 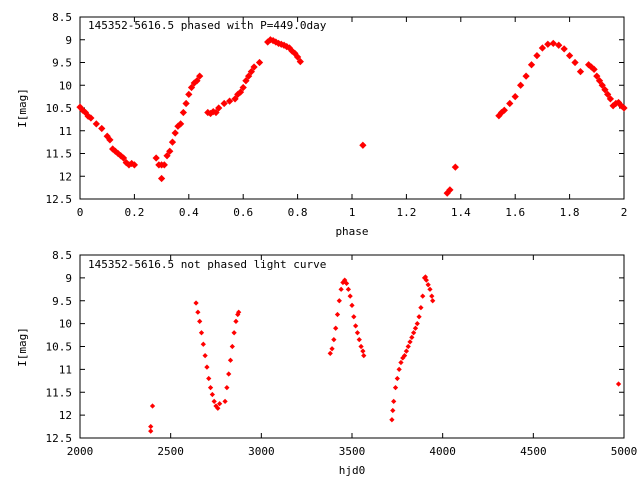 I want to click on y-tick-label: 10, so click(x=65, y=85).